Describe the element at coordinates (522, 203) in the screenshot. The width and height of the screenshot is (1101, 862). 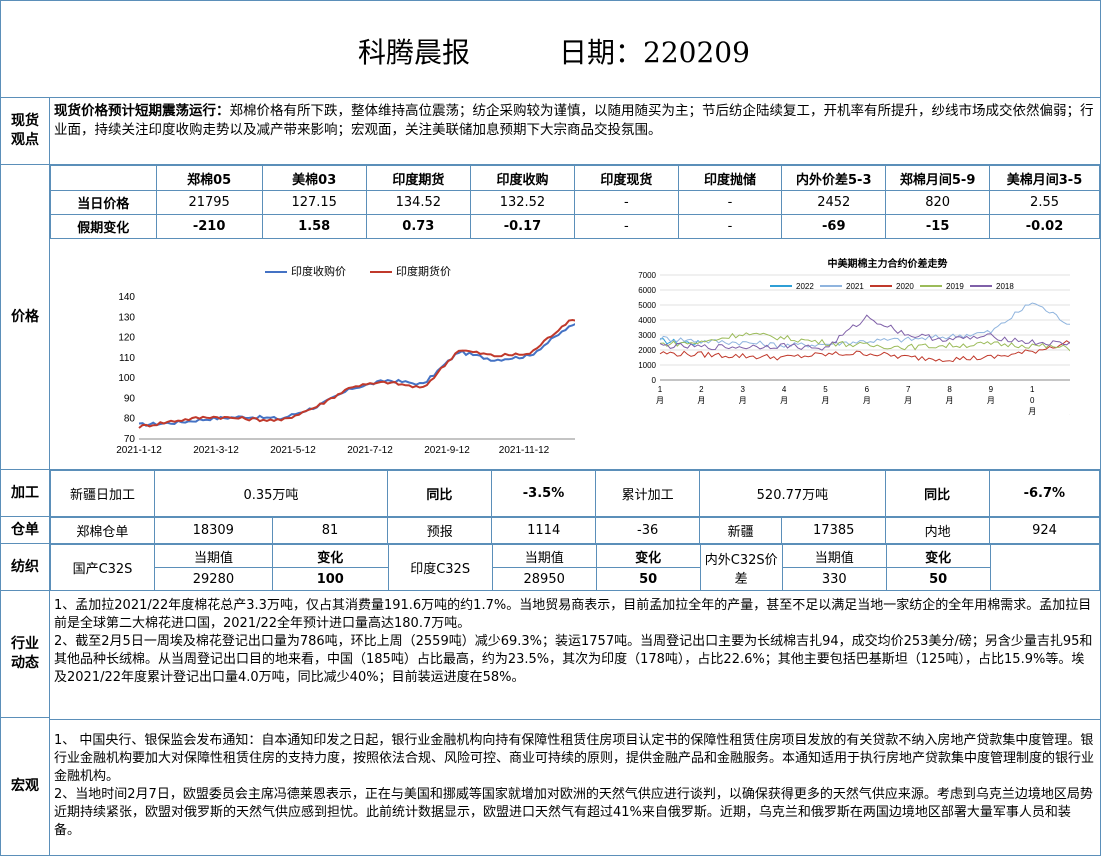
I see `price-cell: 132.52` at that location.